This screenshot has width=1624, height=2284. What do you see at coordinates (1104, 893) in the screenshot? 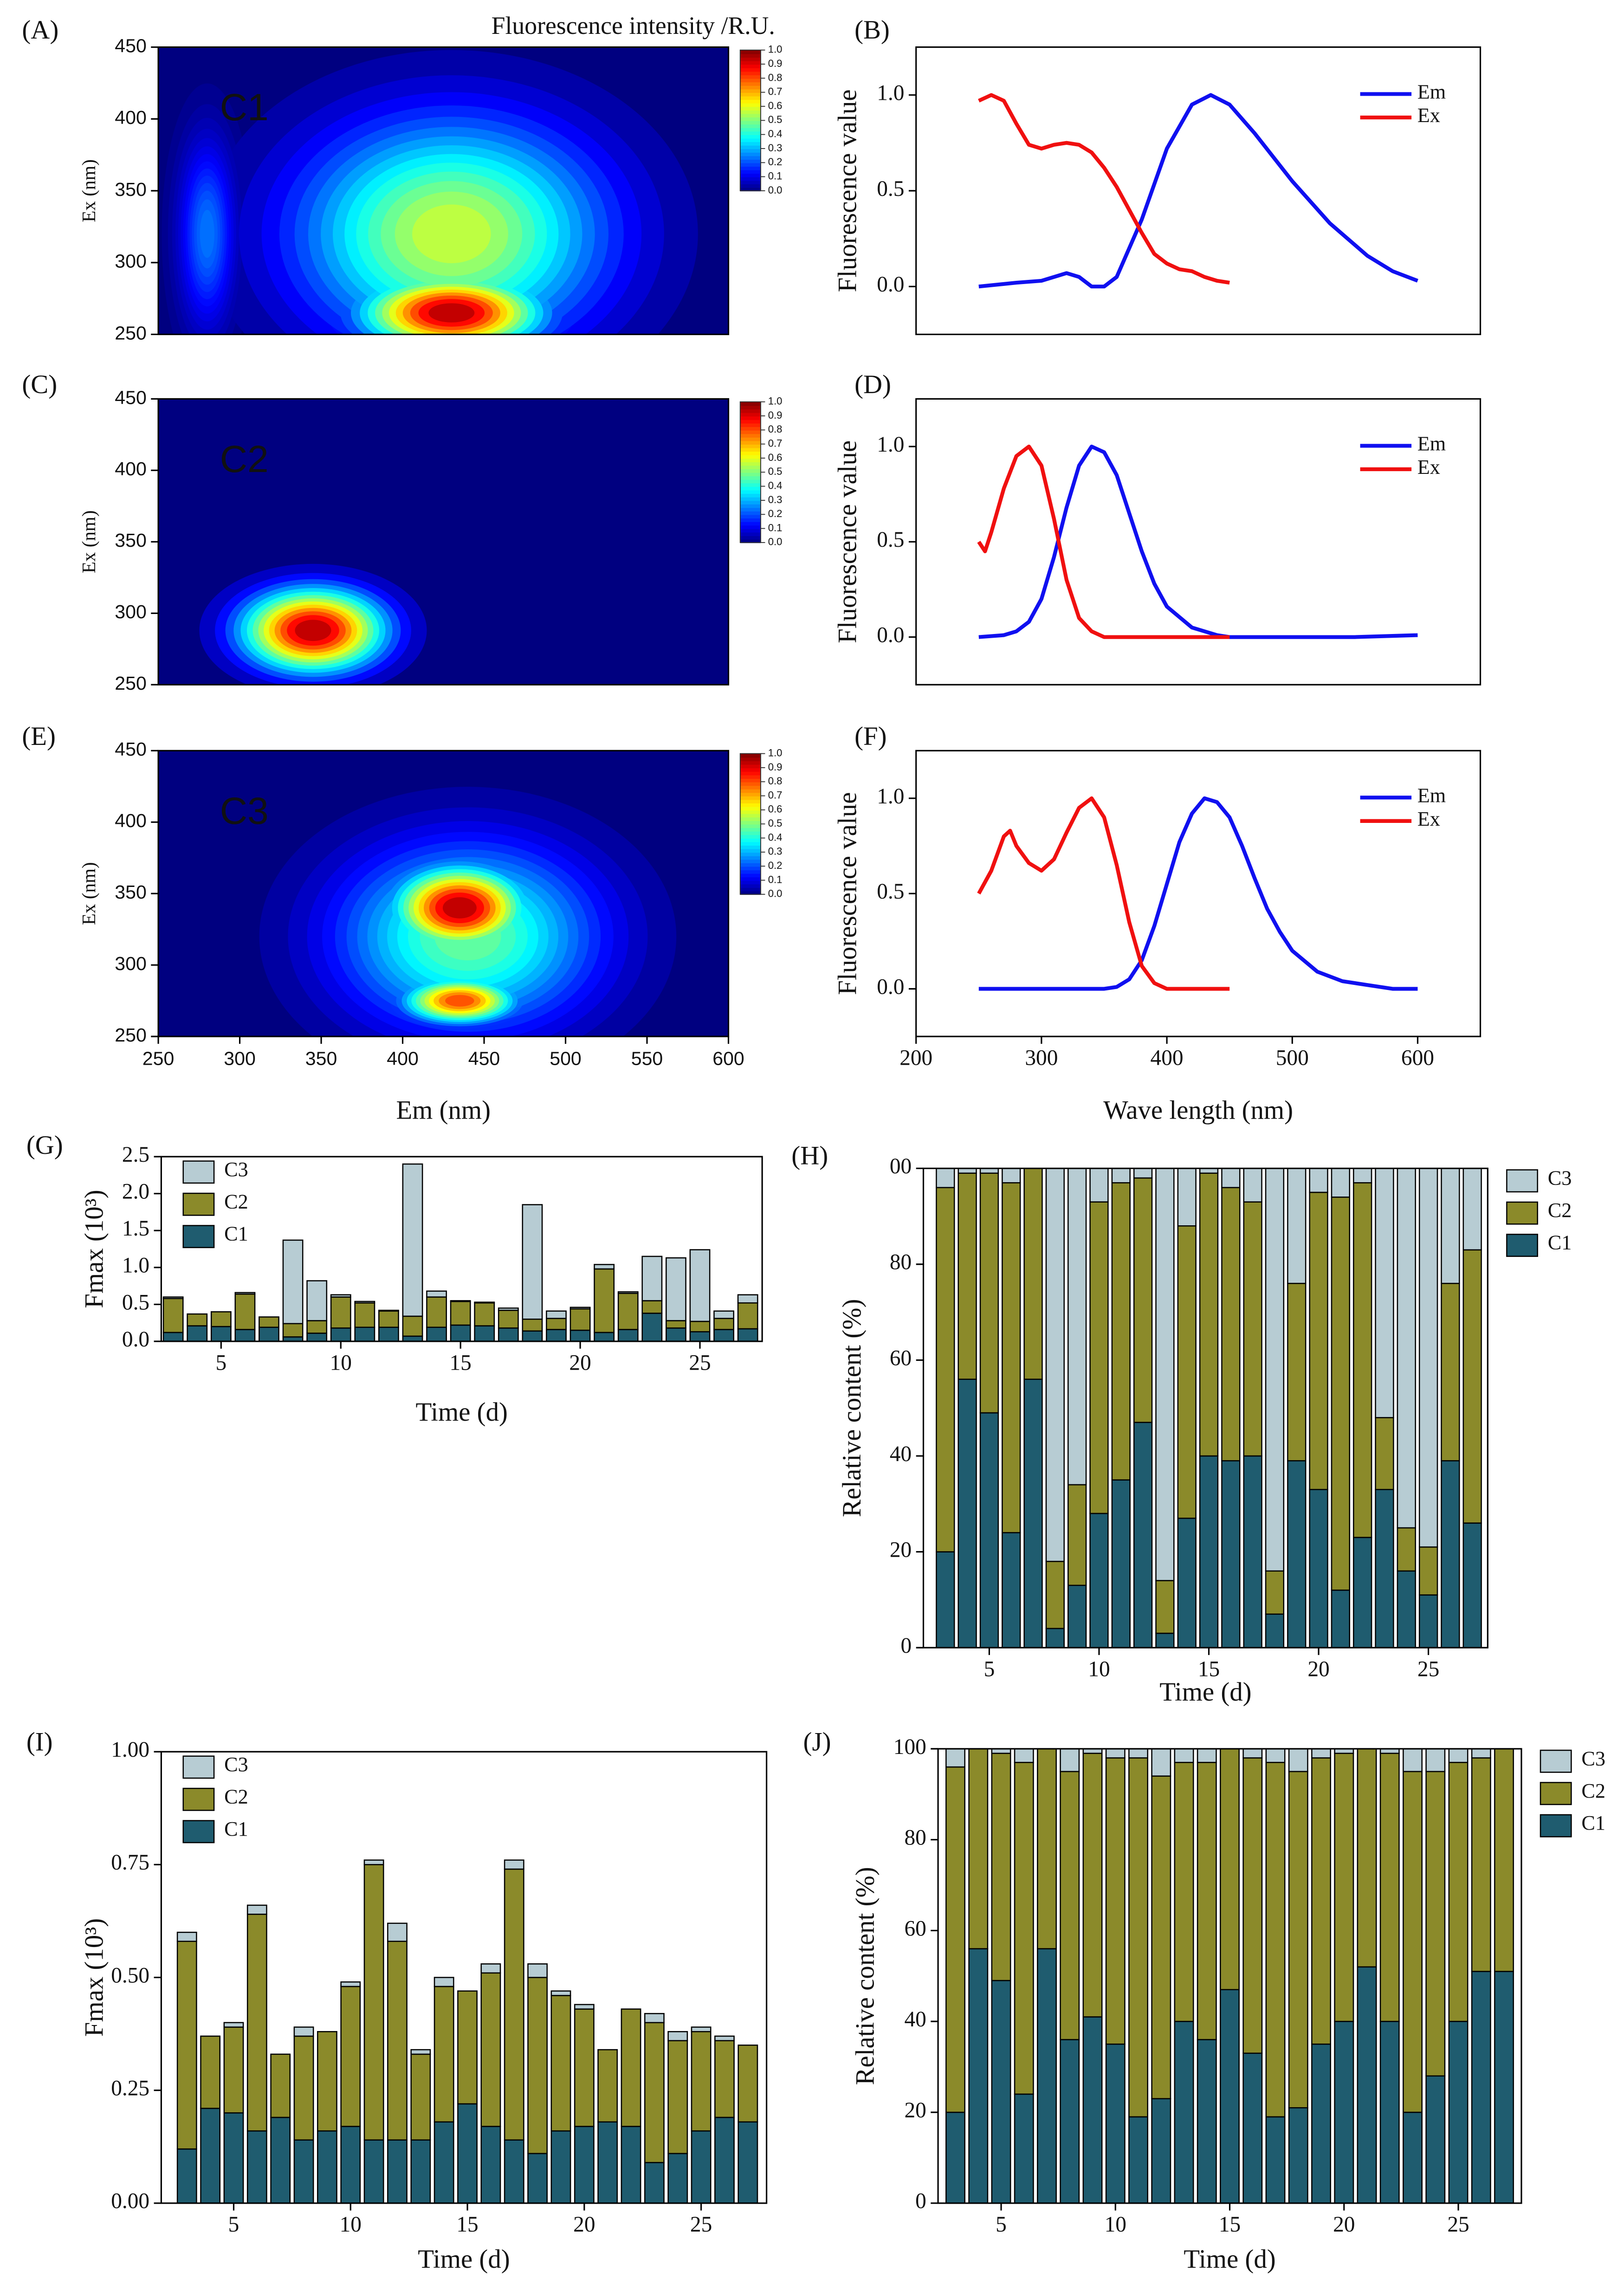
I see `line-series` at bounding box center [1104, 893].